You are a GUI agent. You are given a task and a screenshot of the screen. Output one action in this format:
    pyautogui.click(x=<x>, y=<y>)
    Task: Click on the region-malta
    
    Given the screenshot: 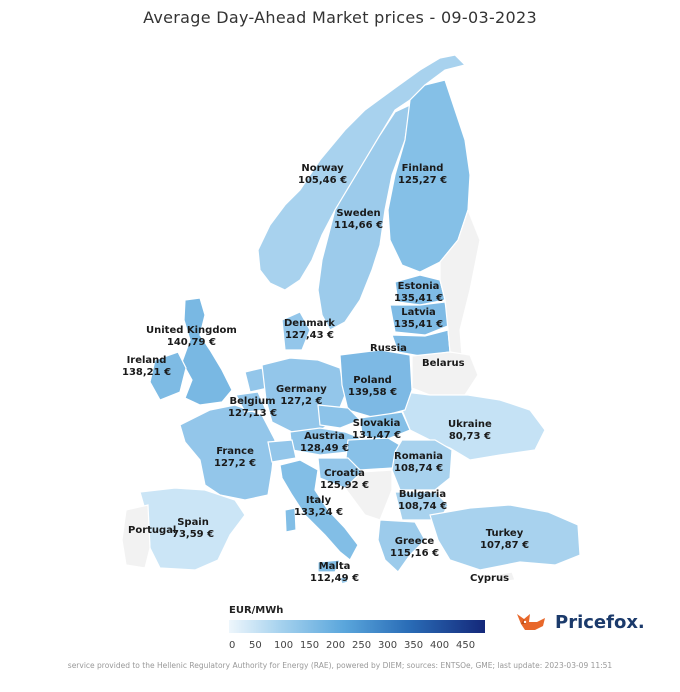 What is the action you would take?
    pyautogui.click(x=344, y=580)
    